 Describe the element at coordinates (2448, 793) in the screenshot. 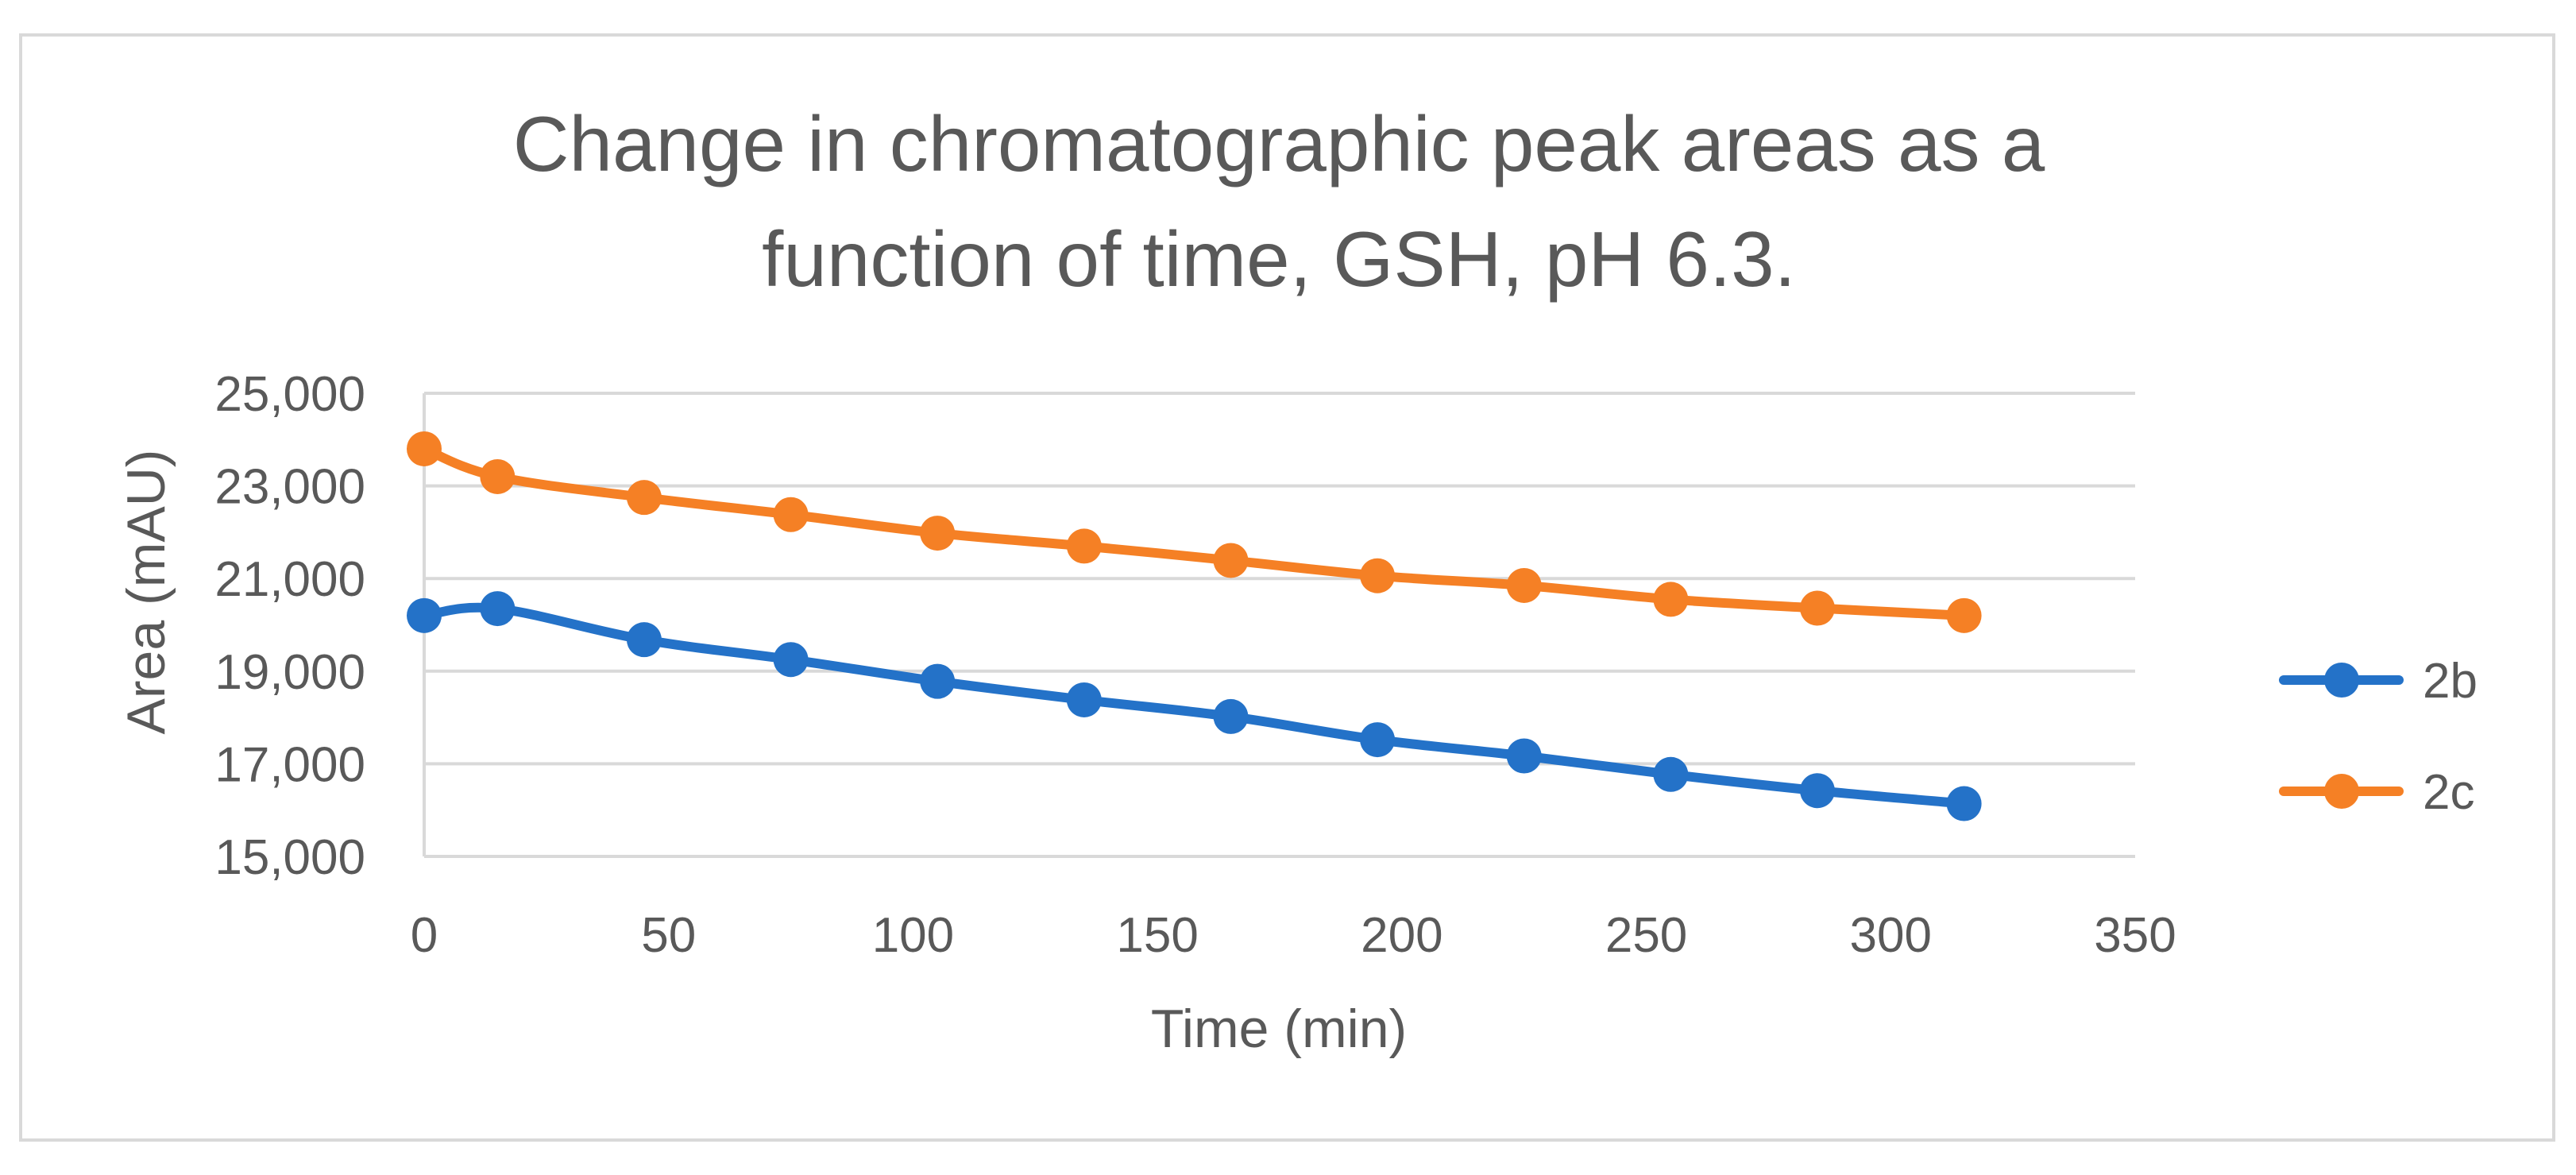

I see `legend-label: 2c` at that location.